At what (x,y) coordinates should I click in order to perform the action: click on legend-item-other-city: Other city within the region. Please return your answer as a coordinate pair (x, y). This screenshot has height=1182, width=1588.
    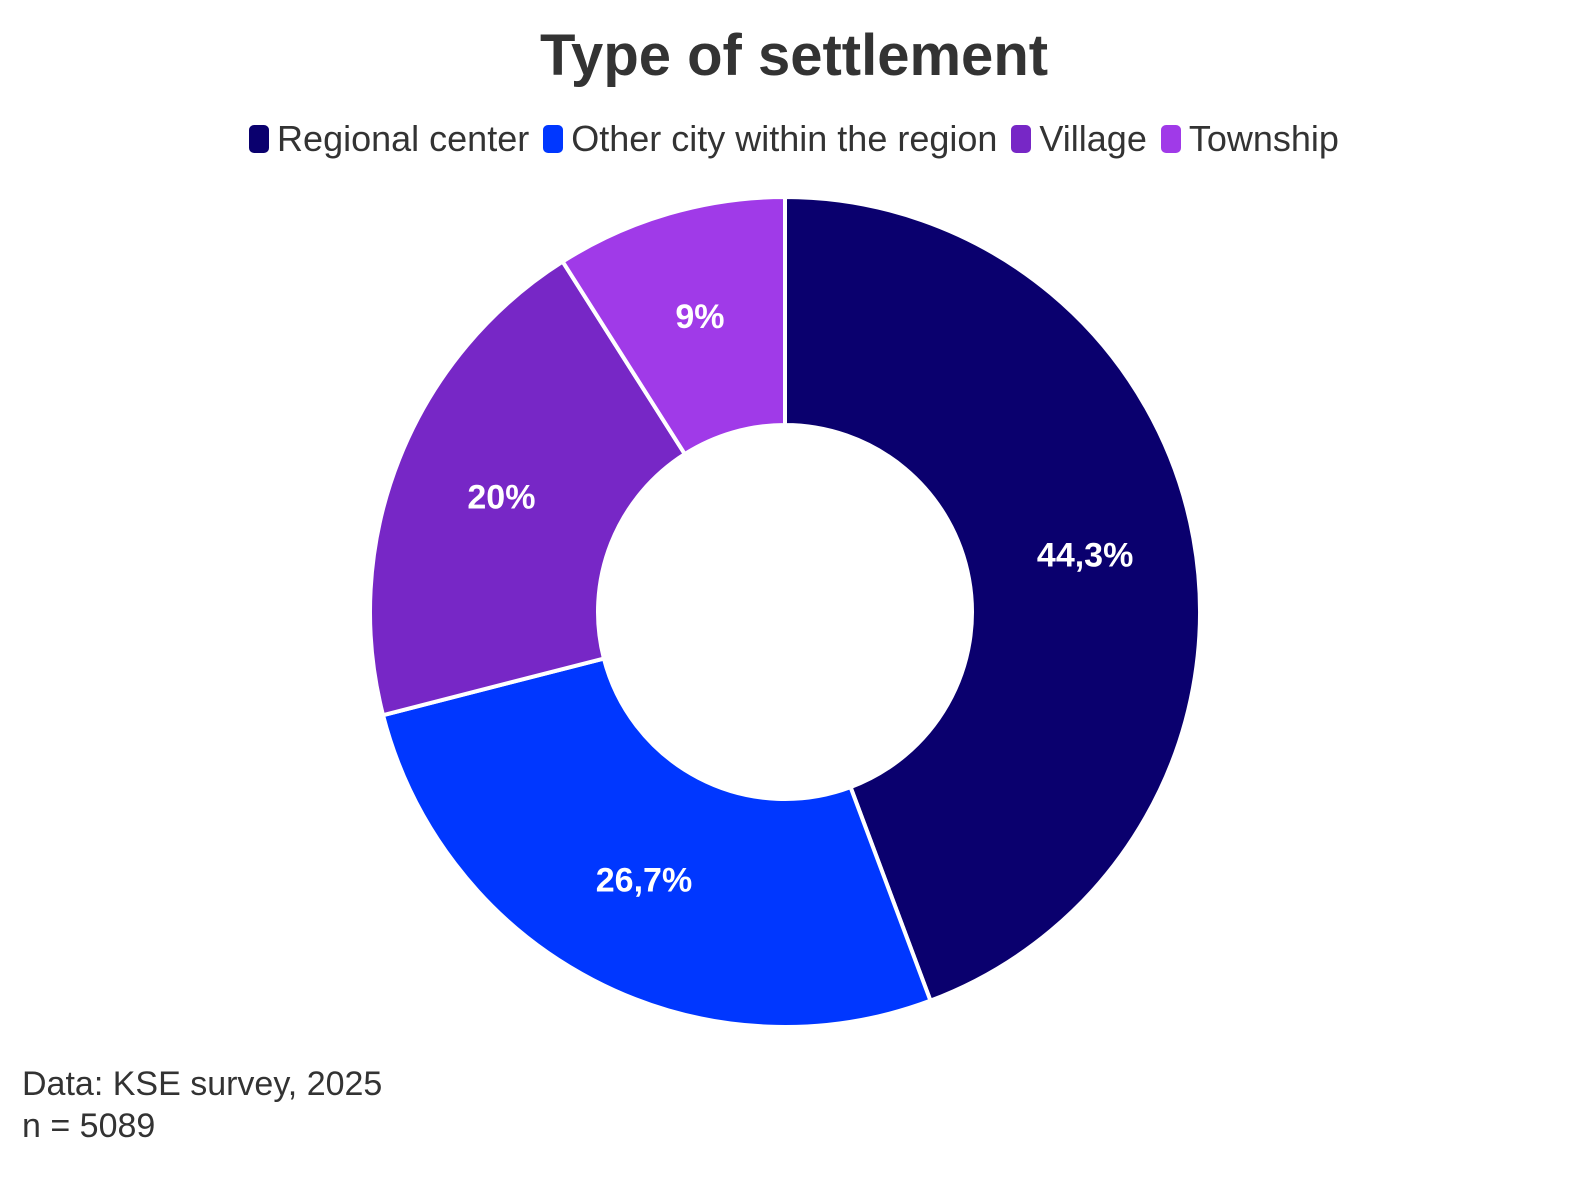
    Looking at the image, I should click on (770, 139).